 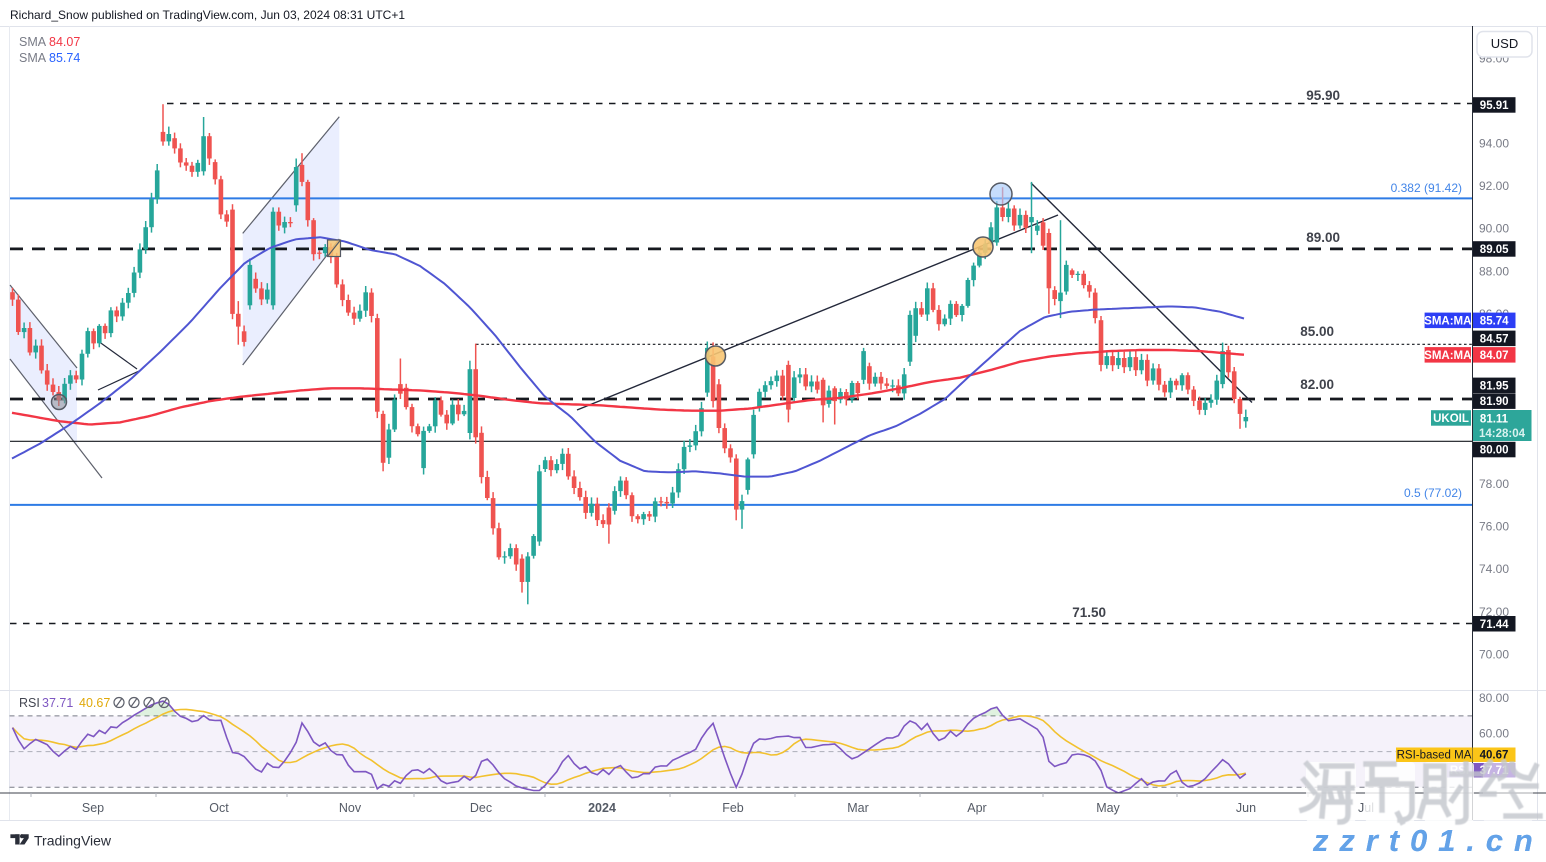 What do you see at coordinates (219, 808) in the screenshot?
I see `svg-text: Oct` at bounding box center [219, 808].